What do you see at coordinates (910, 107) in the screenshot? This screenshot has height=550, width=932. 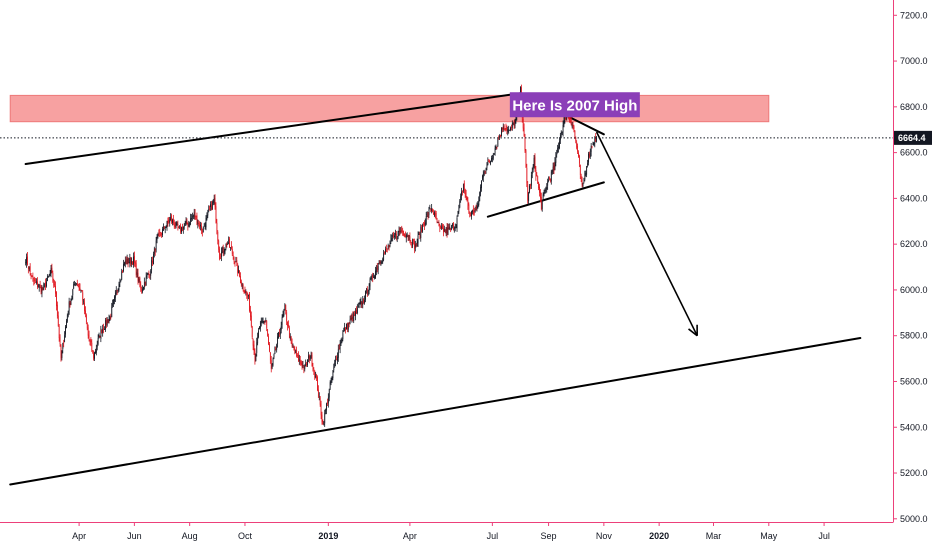 I see `price-tick: 6800.0` at bounding box center [910, 107].